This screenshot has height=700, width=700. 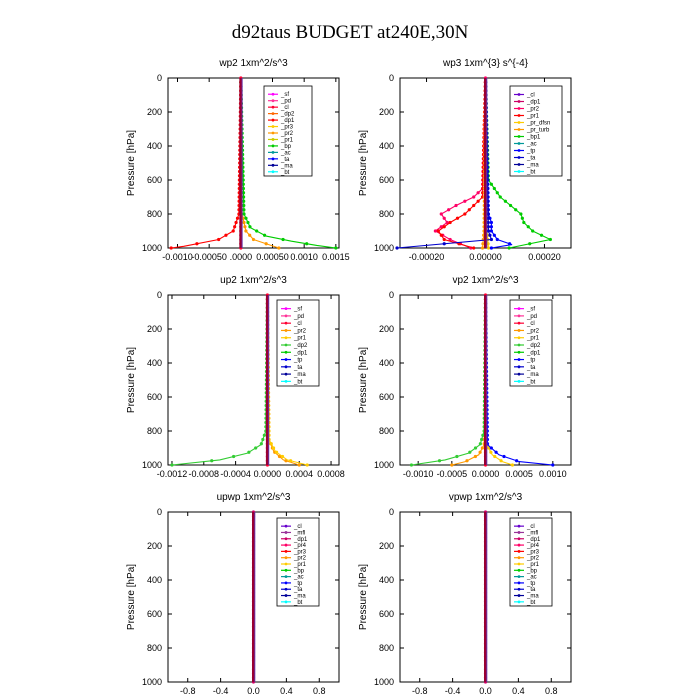 What do you see at coordinates (532, 571) in the screenshot?
I see `legend-label-5-7: _bp` at bounding box center [532, 571].